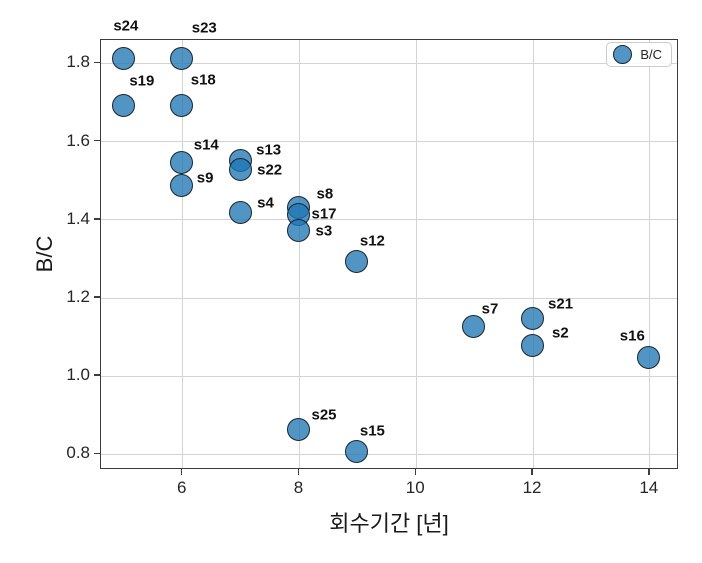  What do you see at coordinates (623, 54) in the screenshot?
I see `legend-marker-icon` at bounding box center [623, 54].